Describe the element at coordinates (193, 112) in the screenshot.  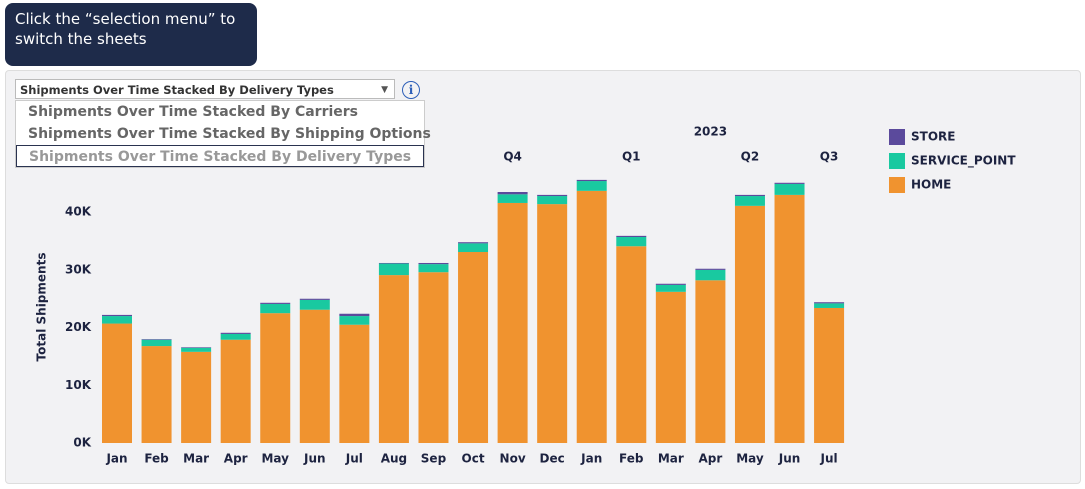
I see `sheet-option: Shipments Over Time Stacked By Carriers` at that location.